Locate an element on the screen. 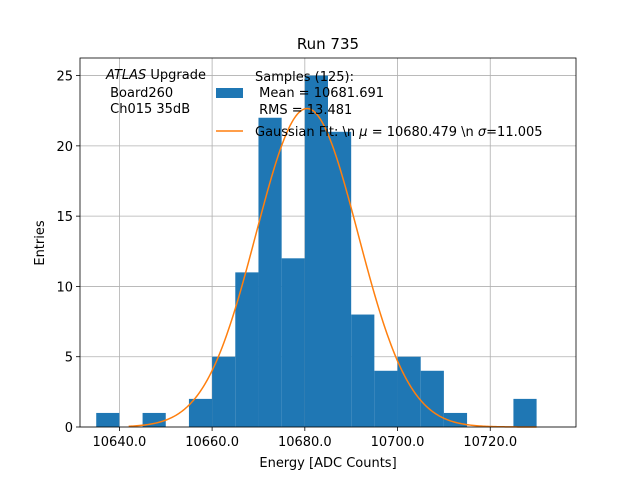  atlas-line: ATLAS Upgrade is located at coordinates (155, 75).